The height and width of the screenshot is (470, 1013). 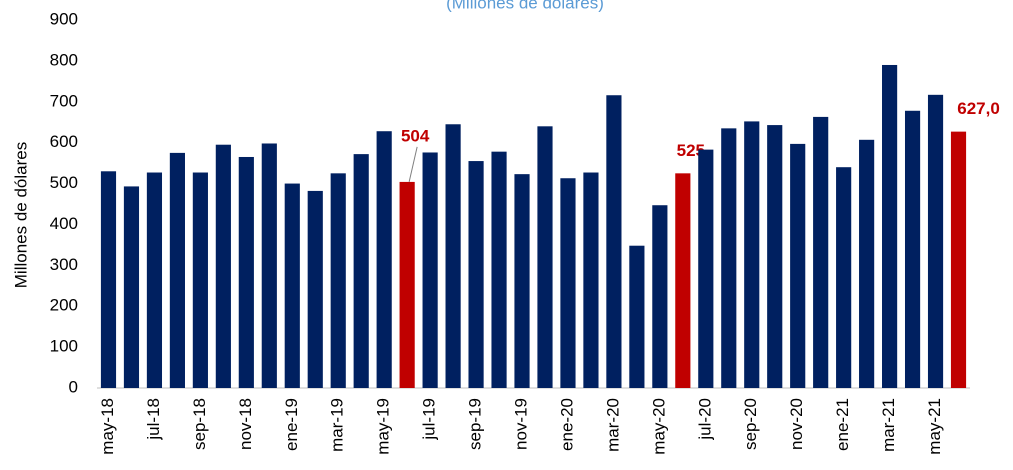 I want to click on x-tick-label: jul-19, so click(x=429, y=419).